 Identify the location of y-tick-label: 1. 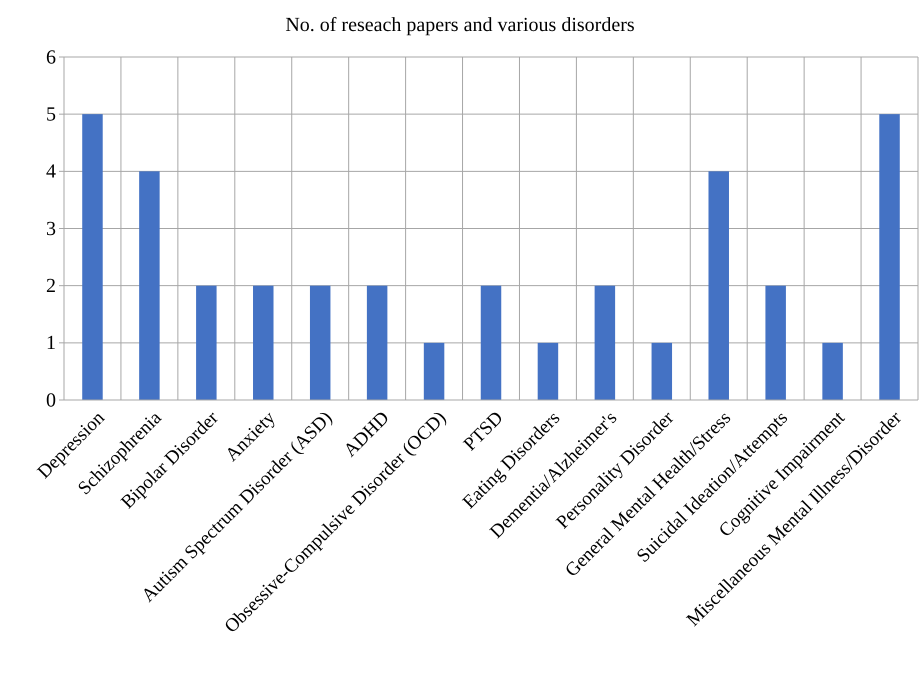
(51, 343).